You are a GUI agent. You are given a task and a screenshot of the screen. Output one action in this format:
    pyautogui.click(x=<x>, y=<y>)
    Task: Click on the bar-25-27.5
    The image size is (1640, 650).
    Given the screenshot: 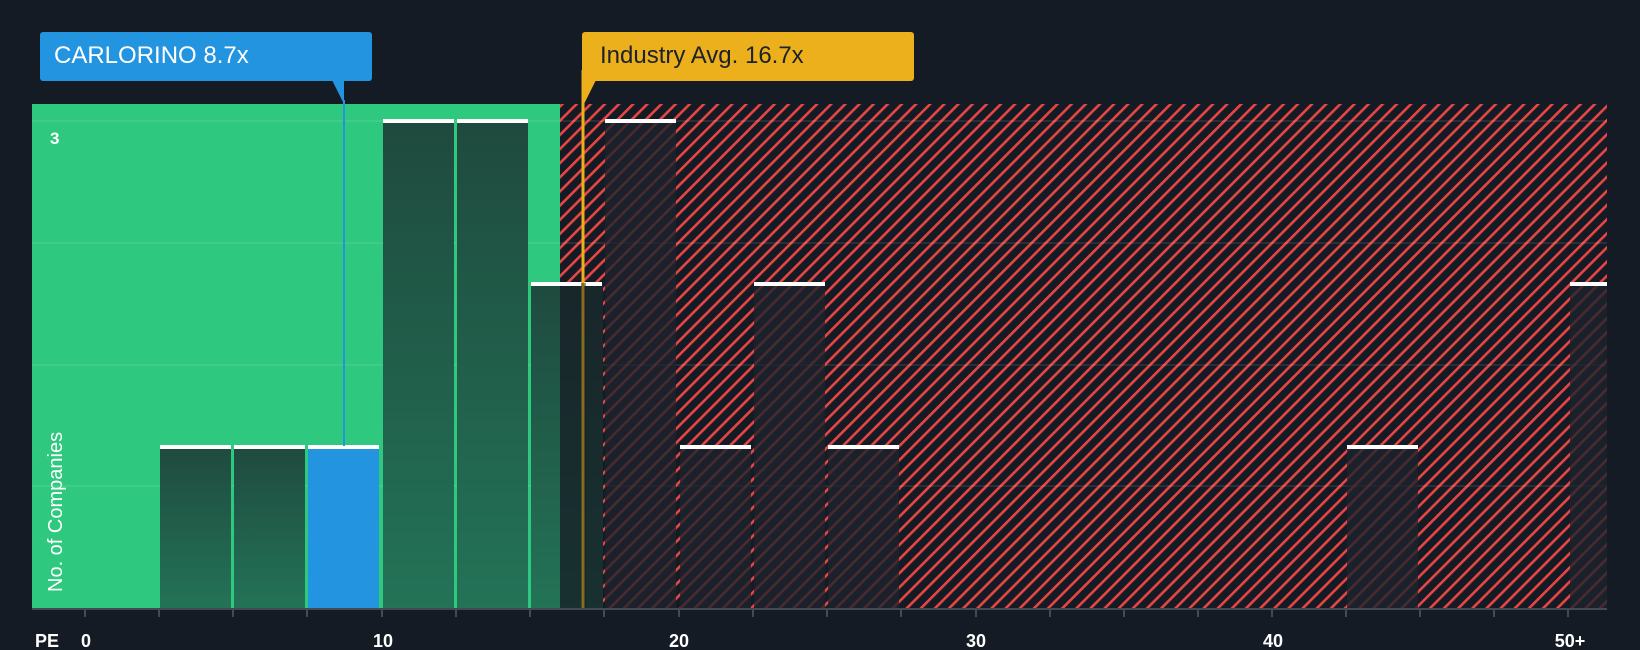 What is the action you would take?
    pyautogui.click(x=863, y=527)
    